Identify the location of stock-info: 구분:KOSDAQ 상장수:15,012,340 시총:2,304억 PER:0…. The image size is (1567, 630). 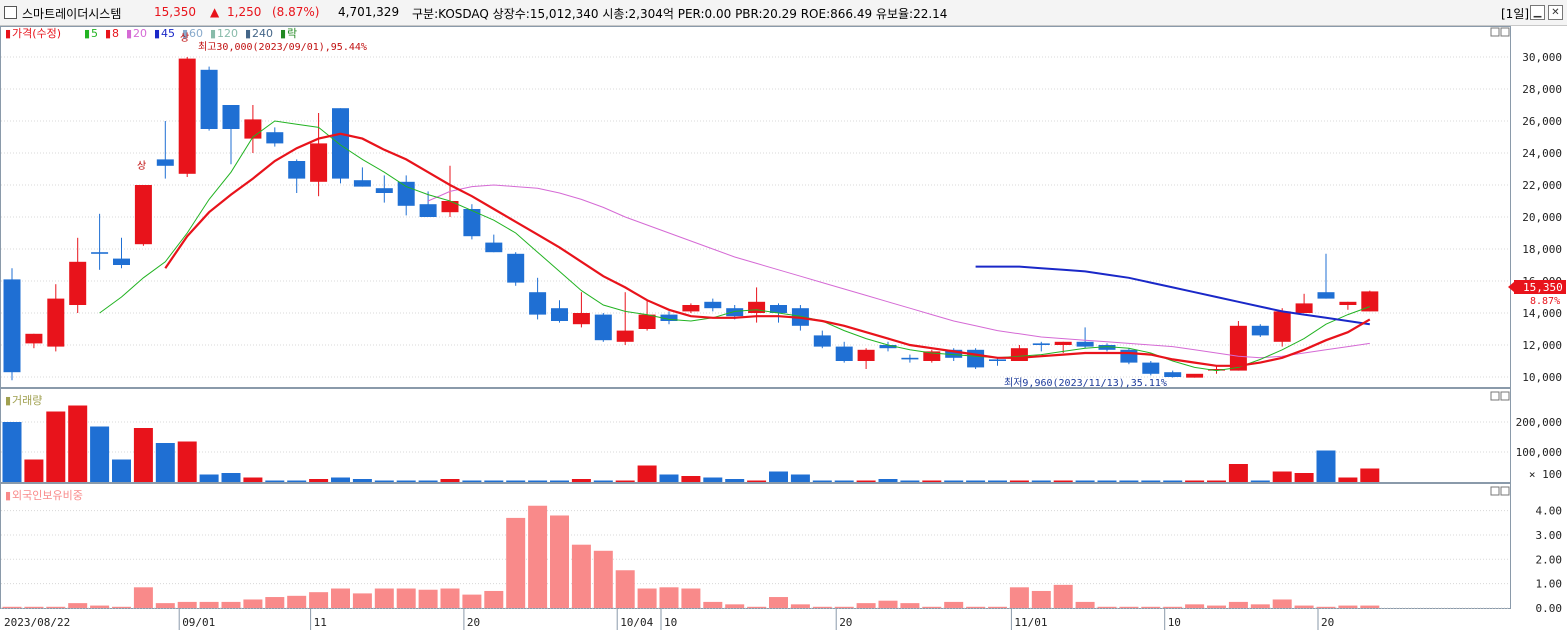
(680, 14).